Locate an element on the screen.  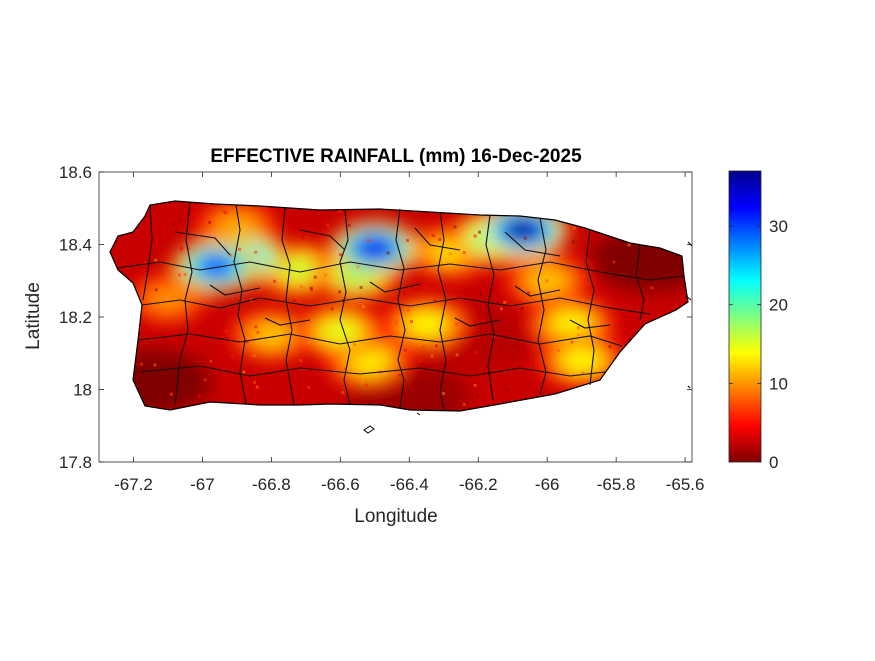
x-tick-label: -66 is located at coordinates (547, 484).